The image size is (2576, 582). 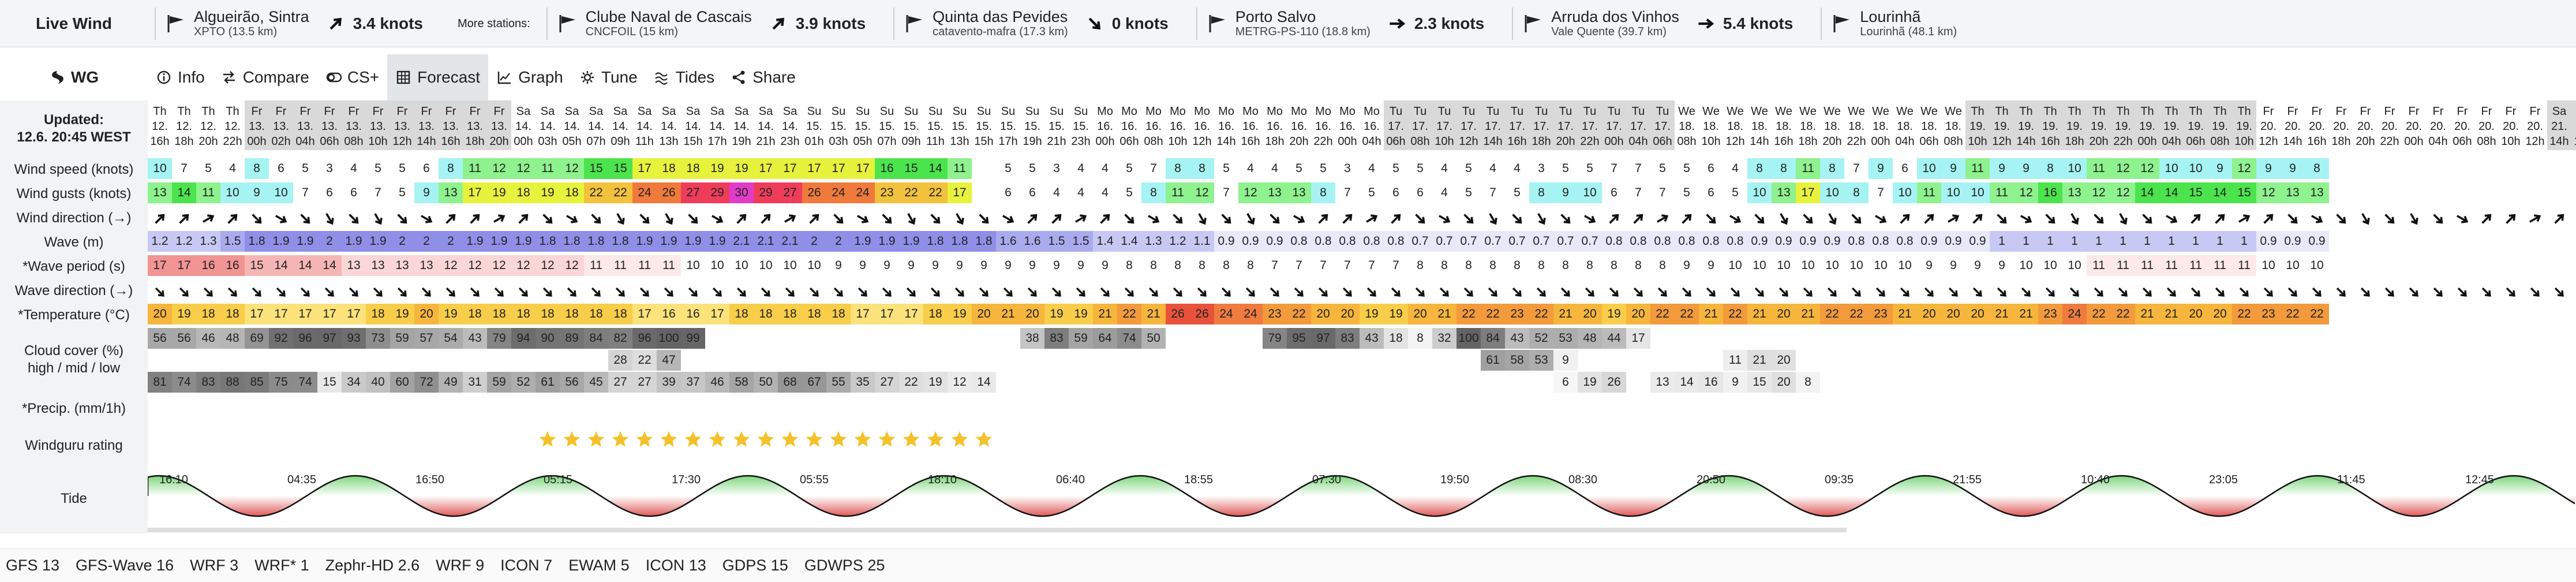 What do you see at coordinates (2574, 111) in the screenshot?
I see `day-label: Sa` at bounding box center [2574, 111].